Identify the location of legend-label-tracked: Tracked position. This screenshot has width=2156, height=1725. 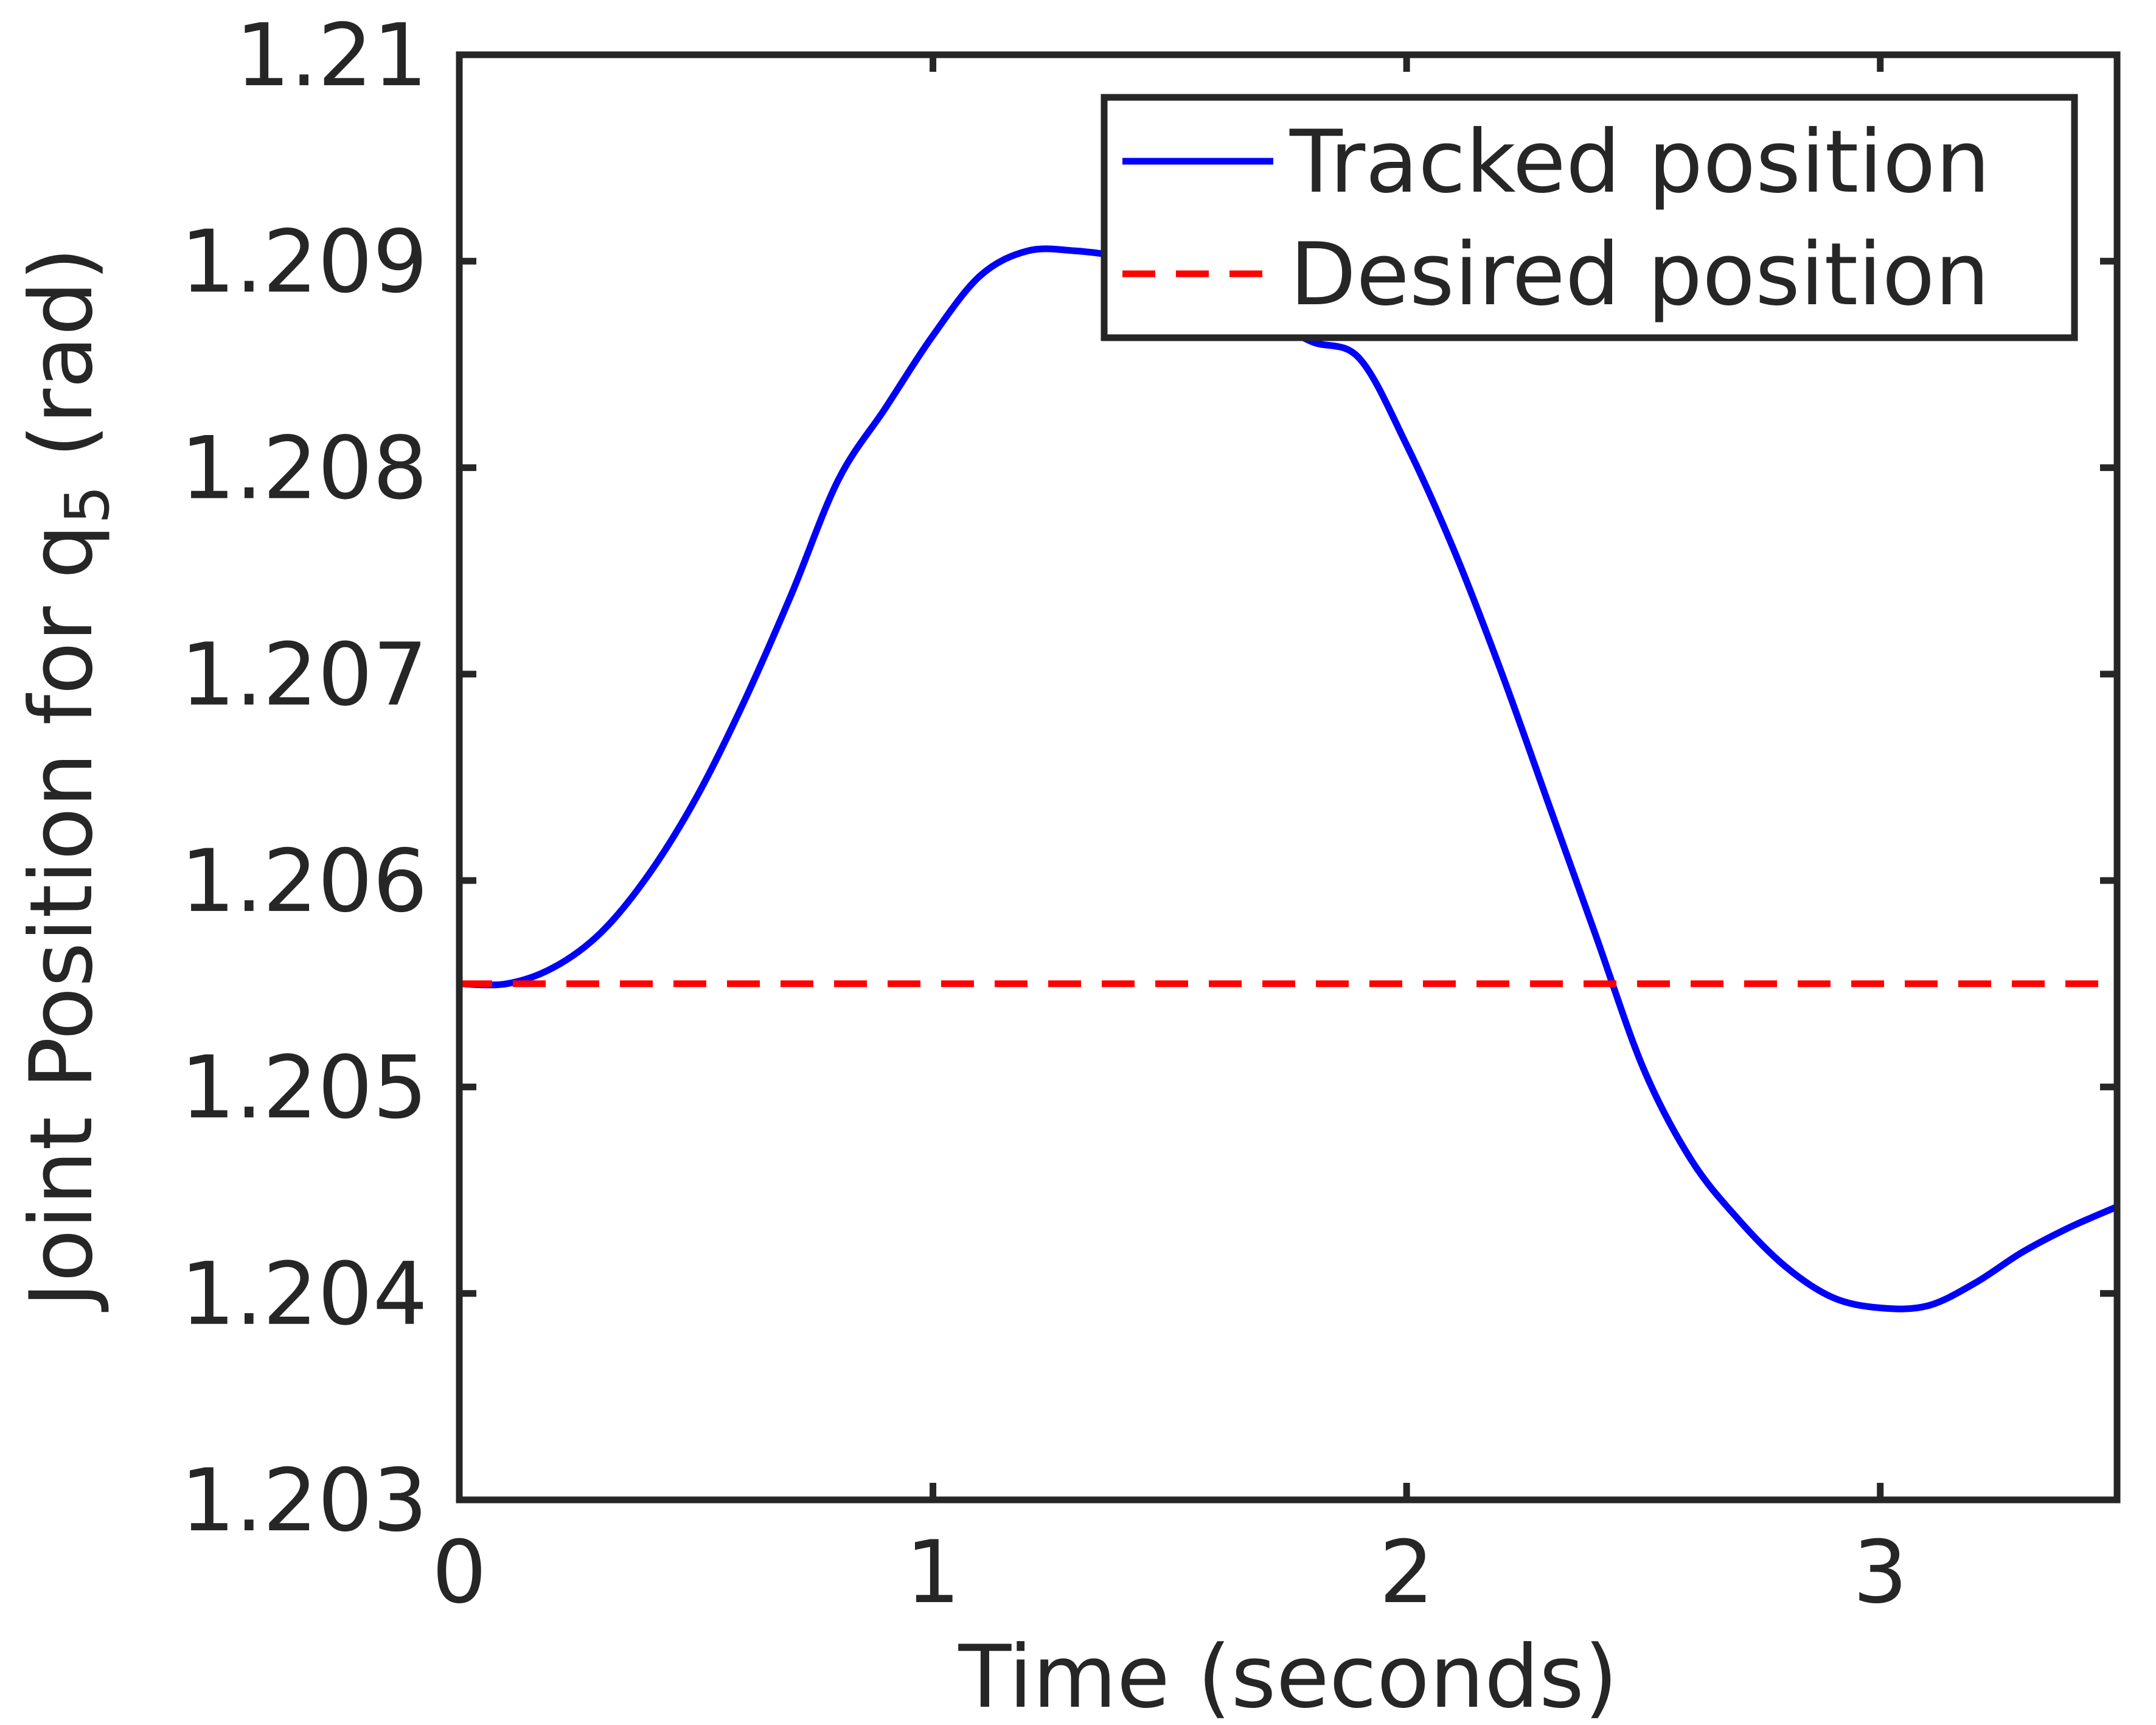
(1640, 162).